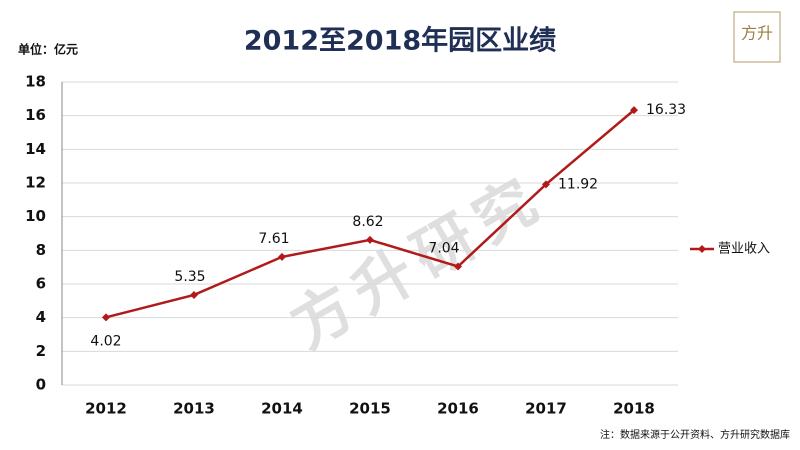 This screenshot has height=450, width=800. What do you see at coordinates (35, 183) in the screenshot?
I see `y-tick-label: 12` at bounding box center [35, 183].